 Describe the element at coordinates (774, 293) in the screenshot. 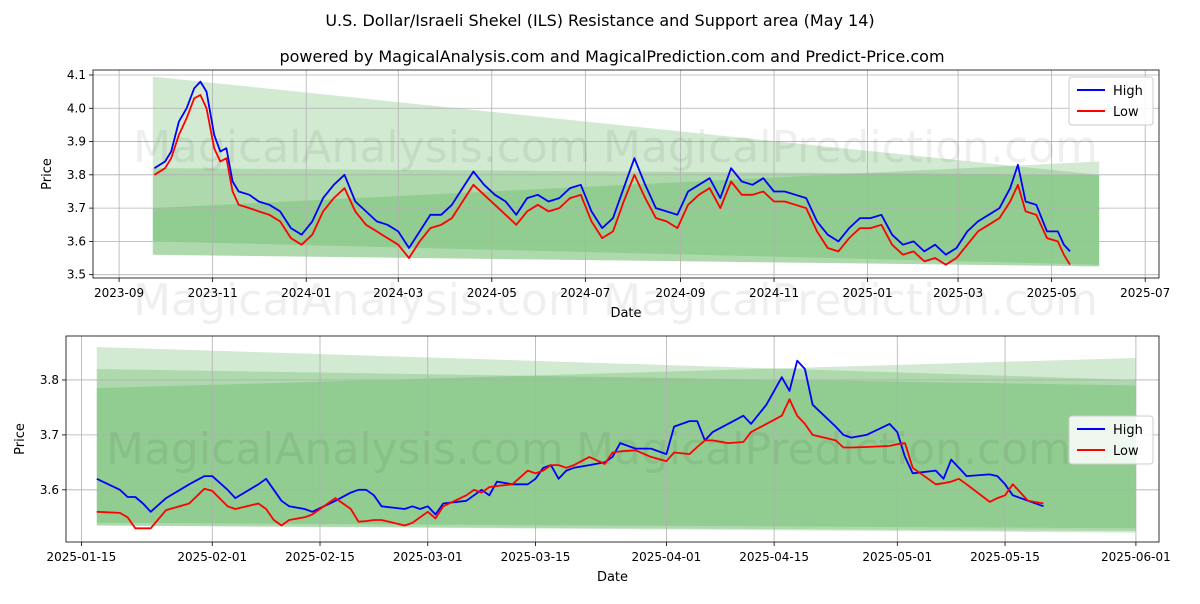

I see `x-tick-label: 2024-11` at that location.